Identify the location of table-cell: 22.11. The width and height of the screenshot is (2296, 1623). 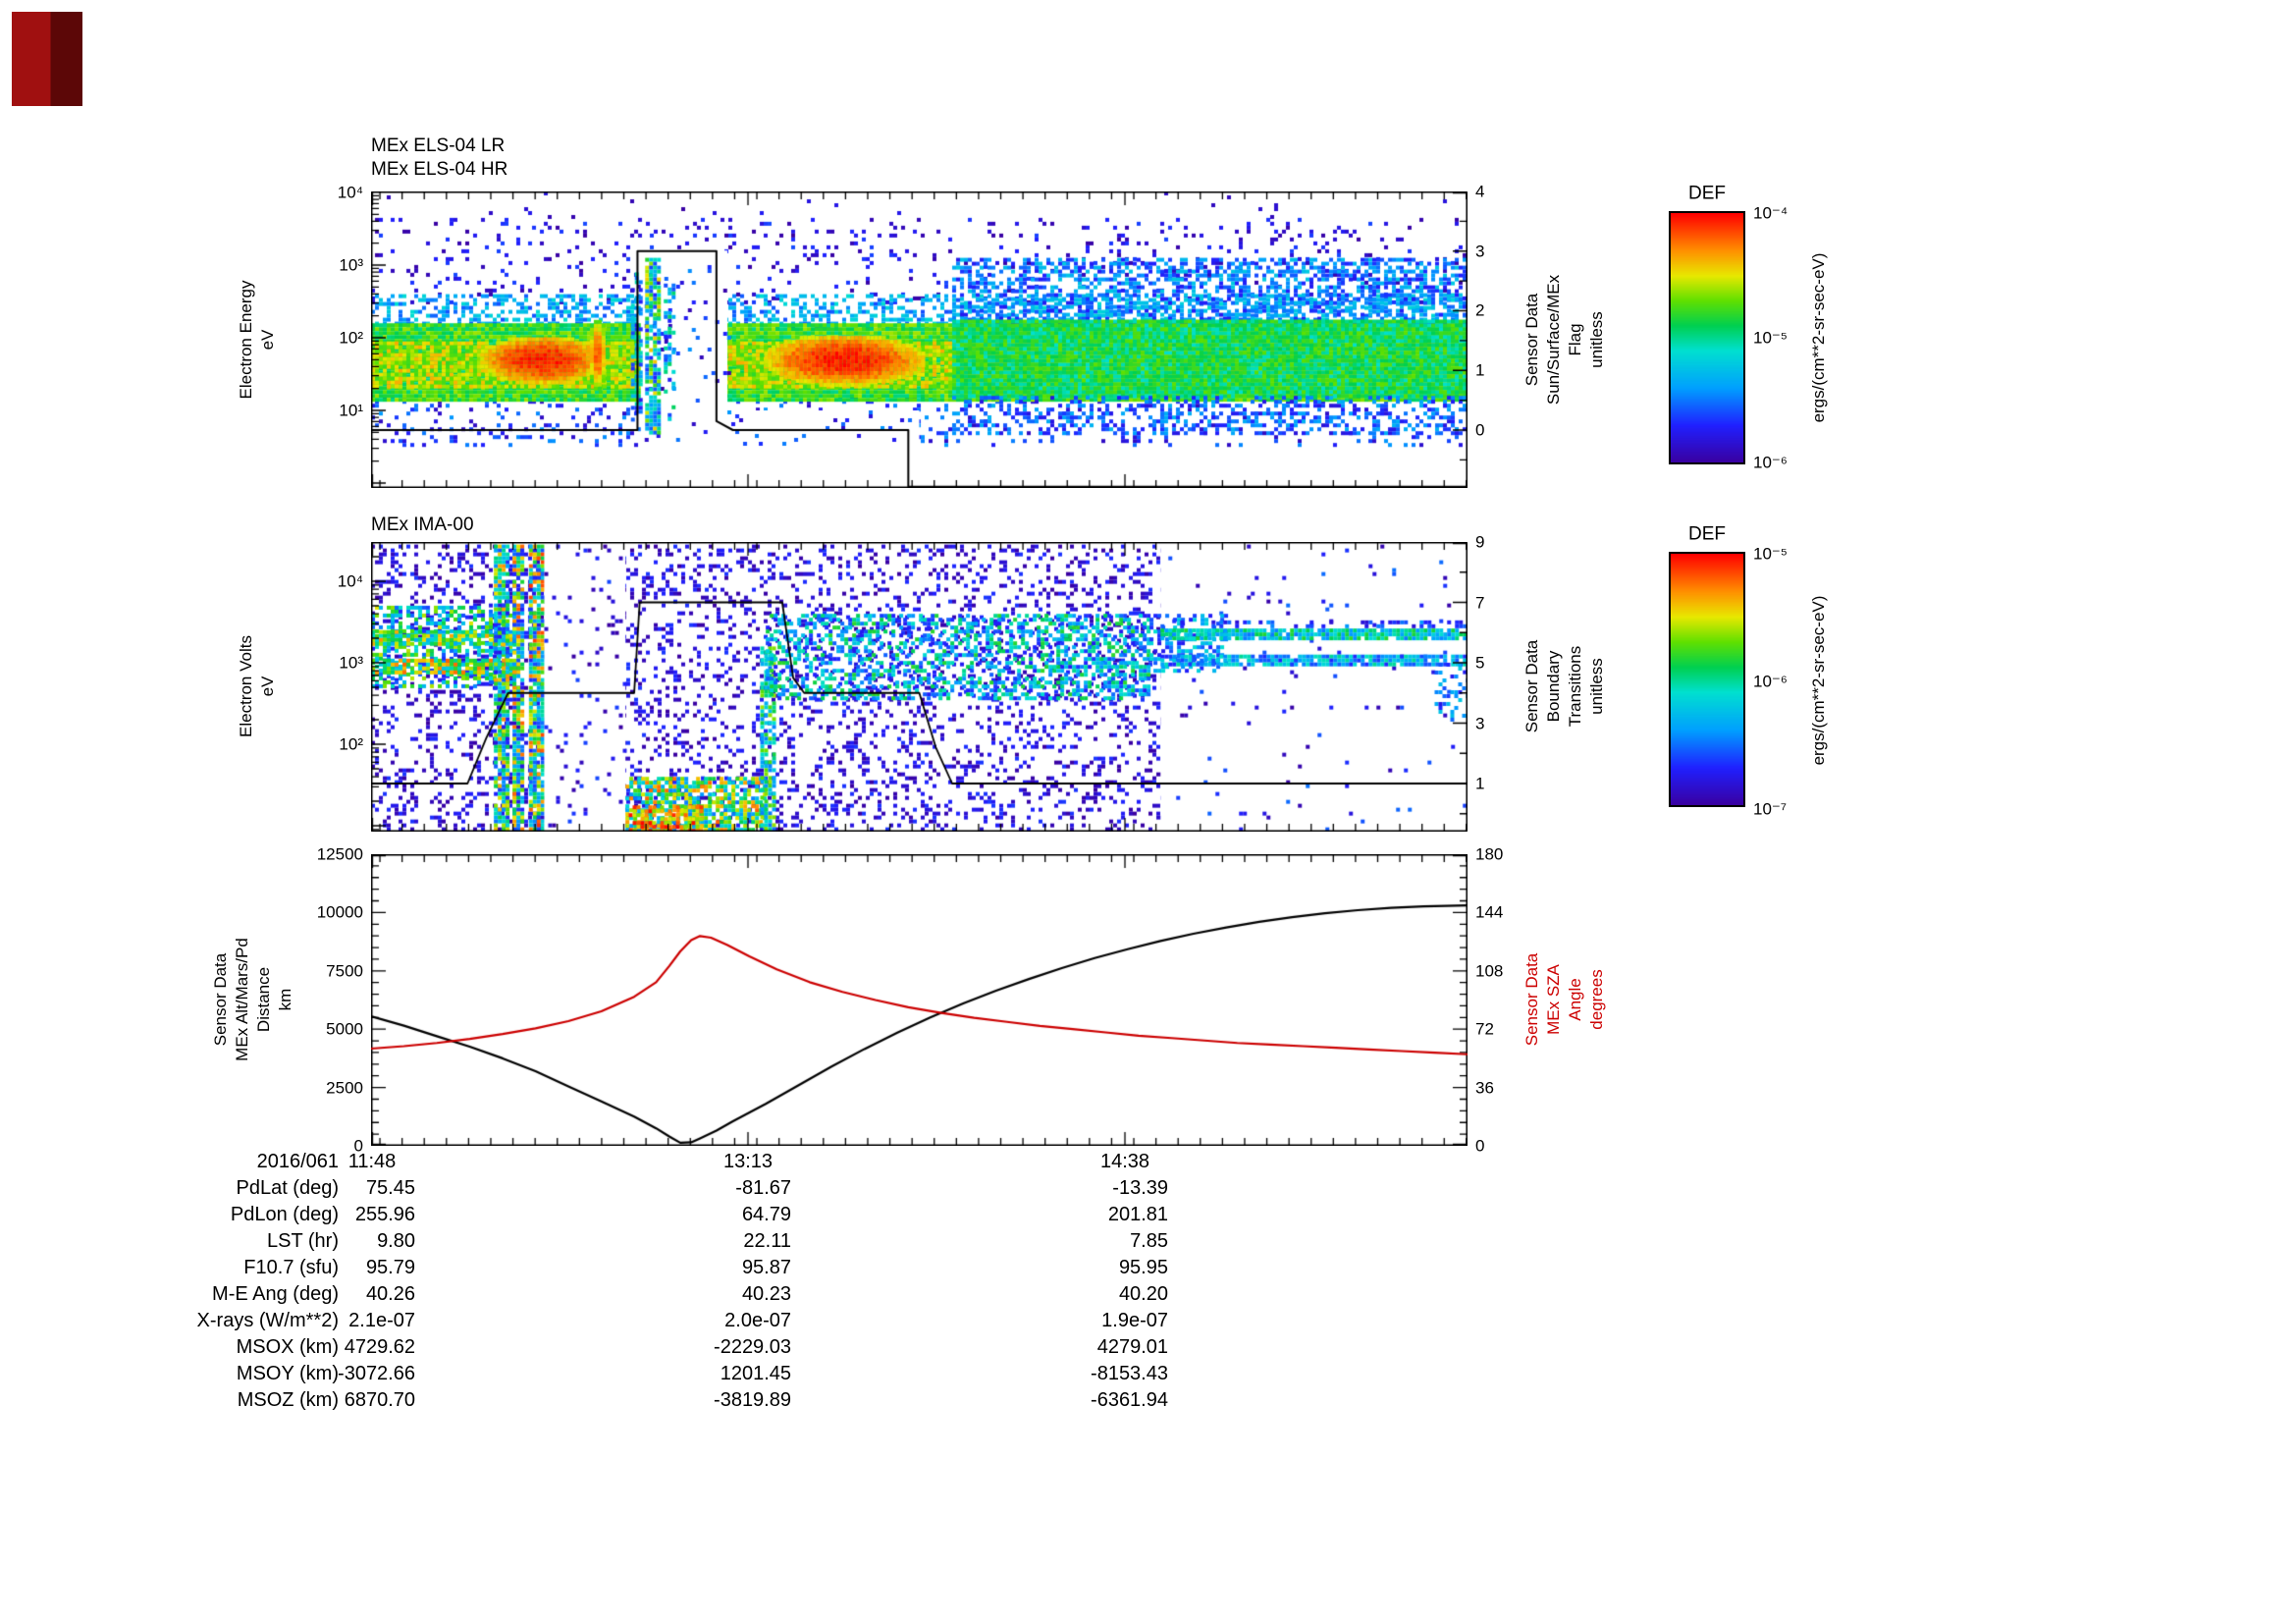
(767, 1241).